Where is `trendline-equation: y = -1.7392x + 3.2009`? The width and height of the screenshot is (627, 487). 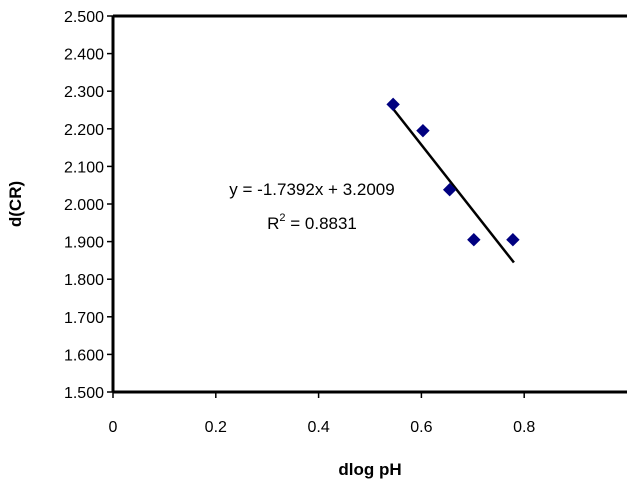
trendline-equation: y = -1.7392x + 3.2009 is located at coordinates (311, 189).